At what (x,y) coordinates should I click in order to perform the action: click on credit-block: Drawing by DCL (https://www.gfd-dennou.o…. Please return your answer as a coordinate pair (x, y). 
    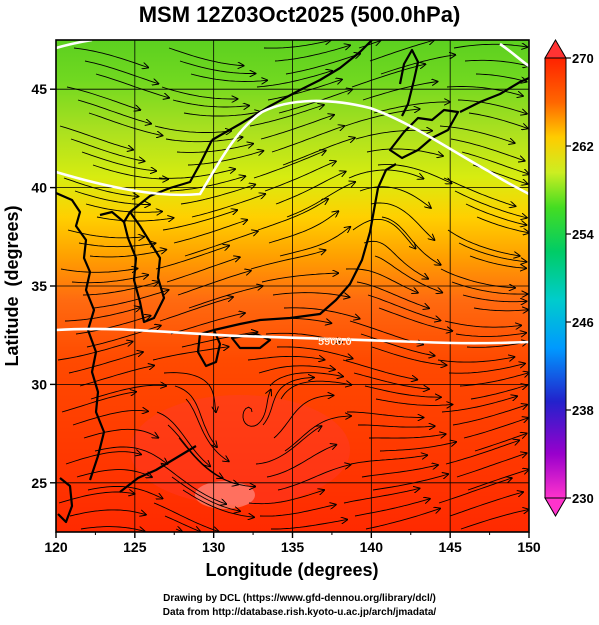
    Looking at the image, I should click on (299, 606).